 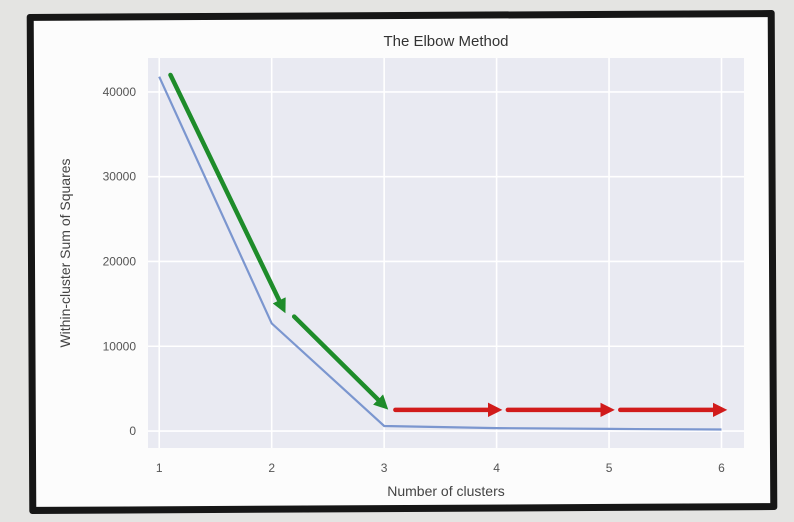 What do you see at coordinates (496, 468) in the screenshot?
I see `x-tick-label: 4` at bounding box center [496, 468].